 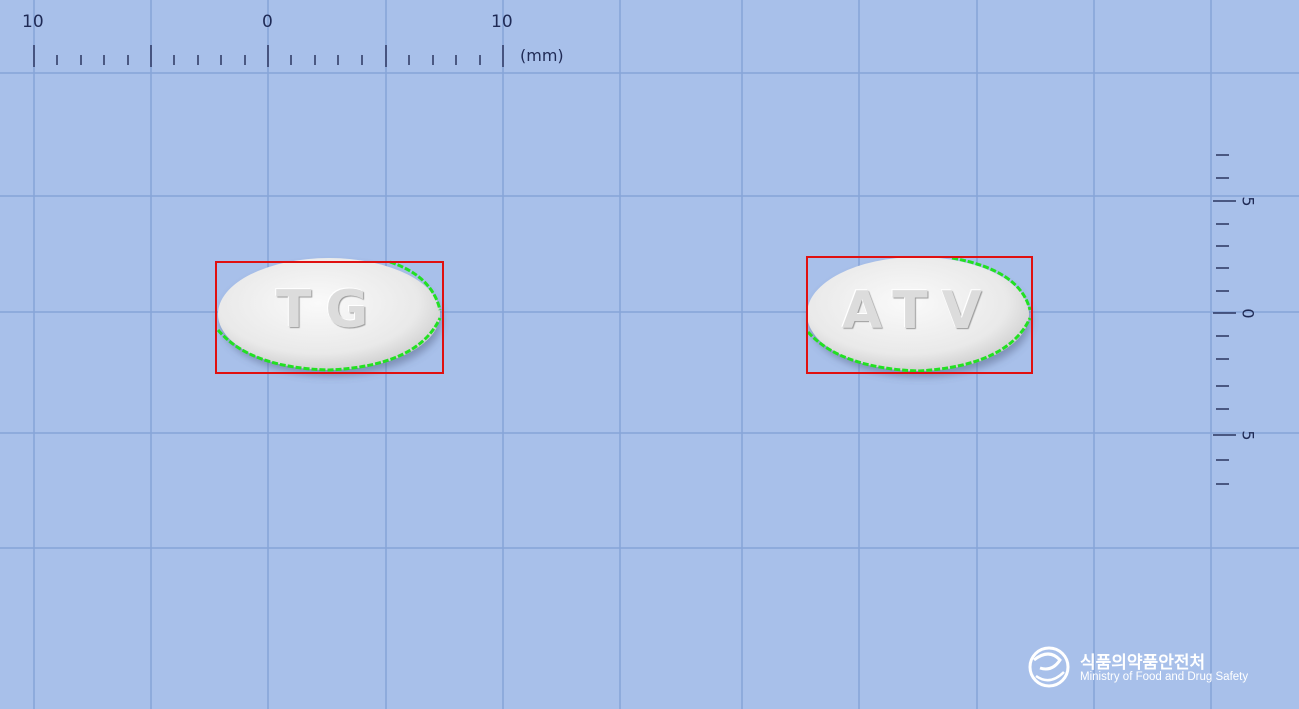 What do you see at coordinates (267, 22) in the screenshot?
I see `top-ruler-label-zero: 0` at bounding box center [267, 22].